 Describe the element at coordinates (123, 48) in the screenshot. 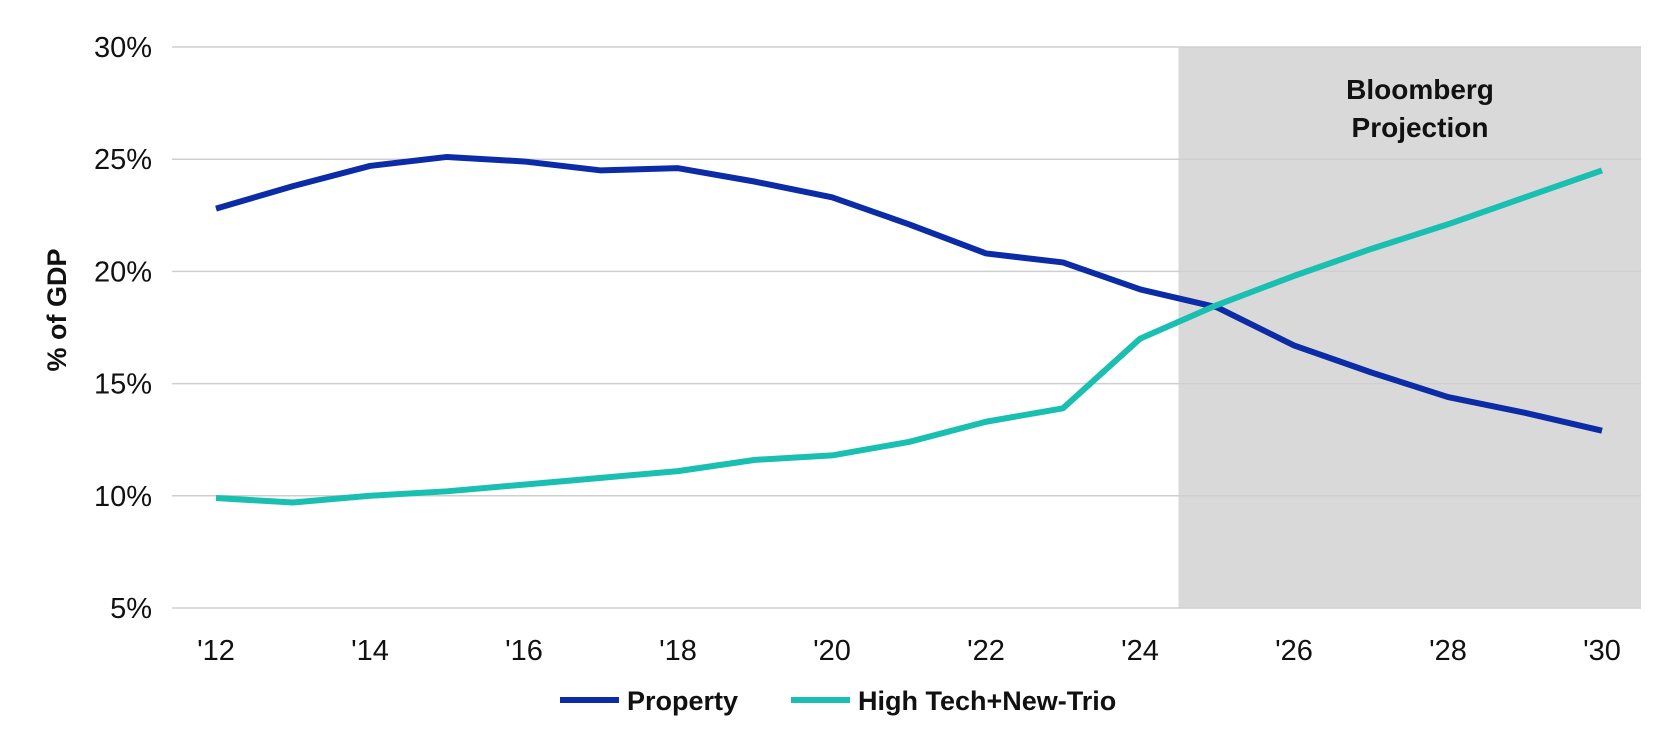

I see `y-tick-label: 30%` at that location.